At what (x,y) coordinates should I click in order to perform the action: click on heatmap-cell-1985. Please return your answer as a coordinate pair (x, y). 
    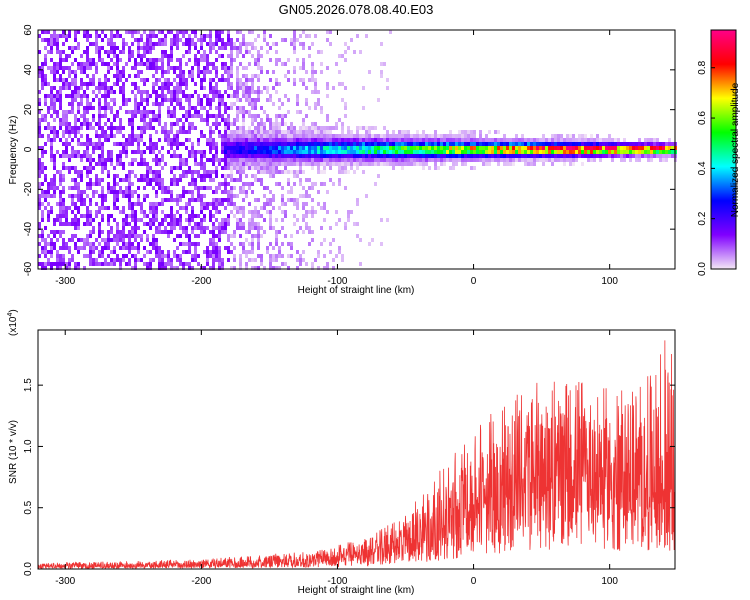
    Looking at the image, I should click on (216, 252).